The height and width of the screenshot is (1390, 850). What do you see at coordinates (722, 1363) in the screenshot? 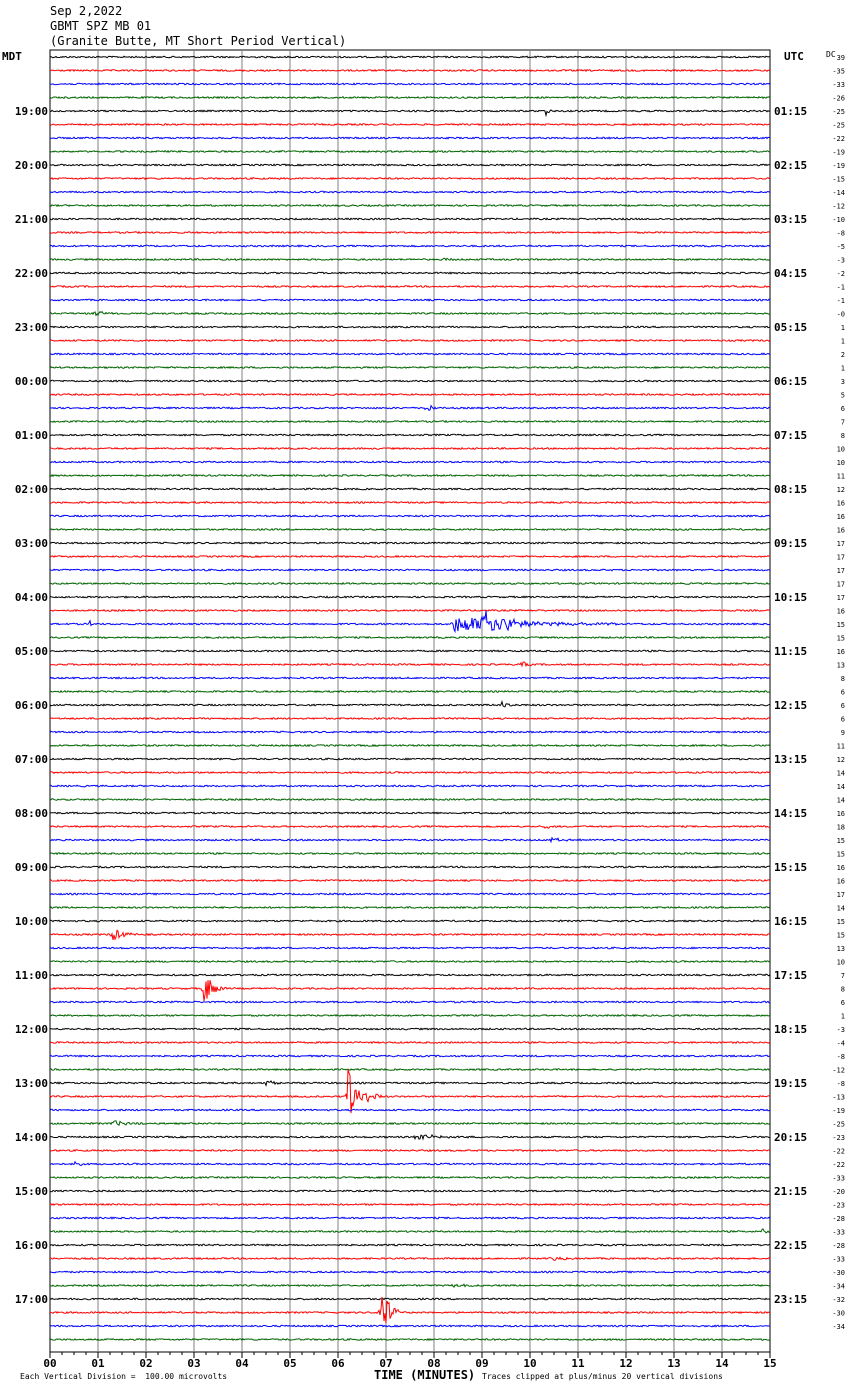
I see `x-tick-label: 14` at bounding box center [722, 1363].